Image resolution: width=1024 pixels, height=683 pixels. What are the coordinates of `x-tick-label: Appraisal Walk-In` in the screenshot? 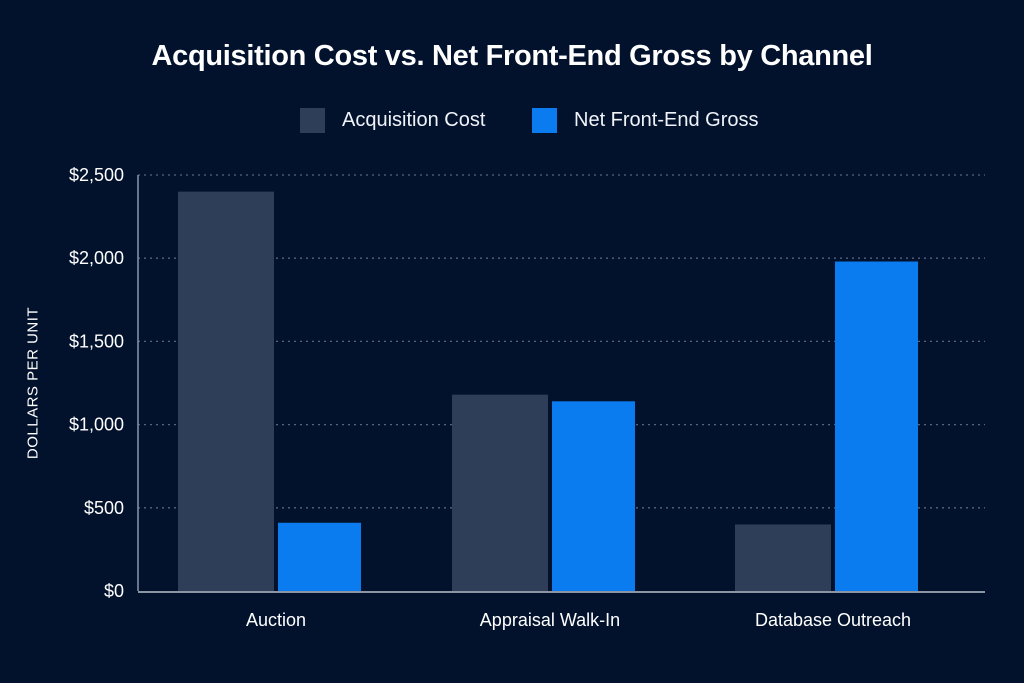 It's located at (550, 620).